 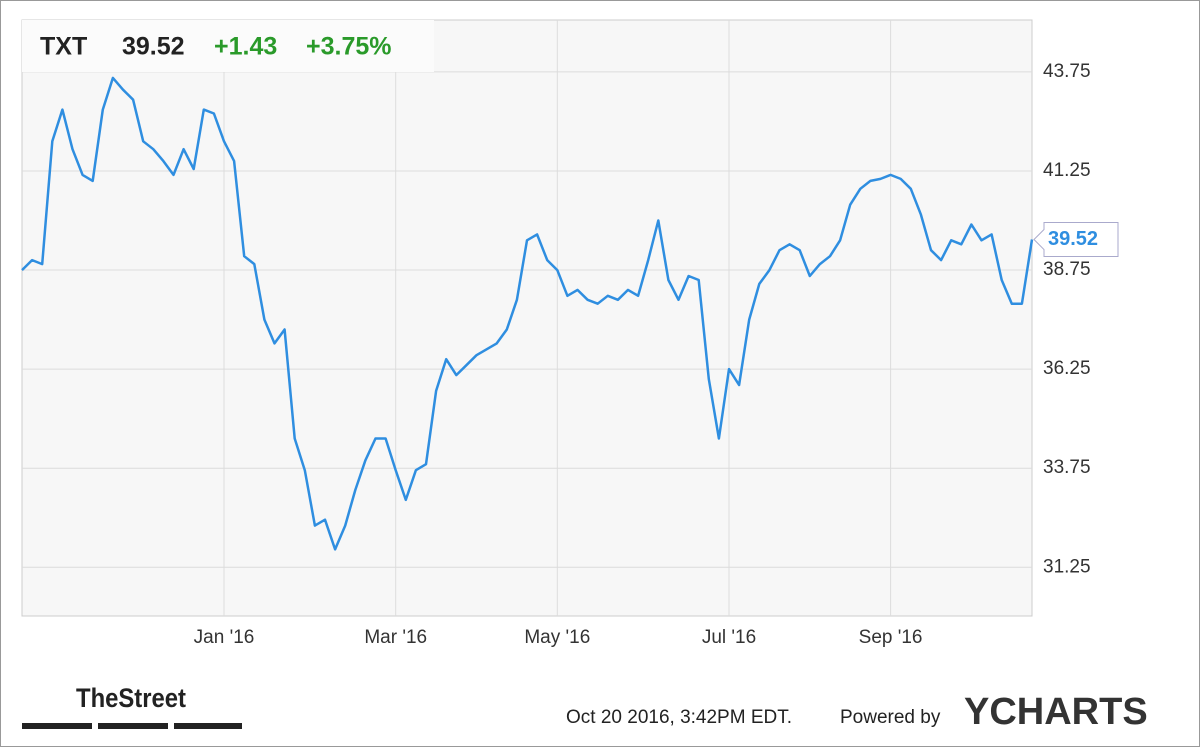 I want to click on x-tick-label: Mar '16, so click(x=395, y=637).